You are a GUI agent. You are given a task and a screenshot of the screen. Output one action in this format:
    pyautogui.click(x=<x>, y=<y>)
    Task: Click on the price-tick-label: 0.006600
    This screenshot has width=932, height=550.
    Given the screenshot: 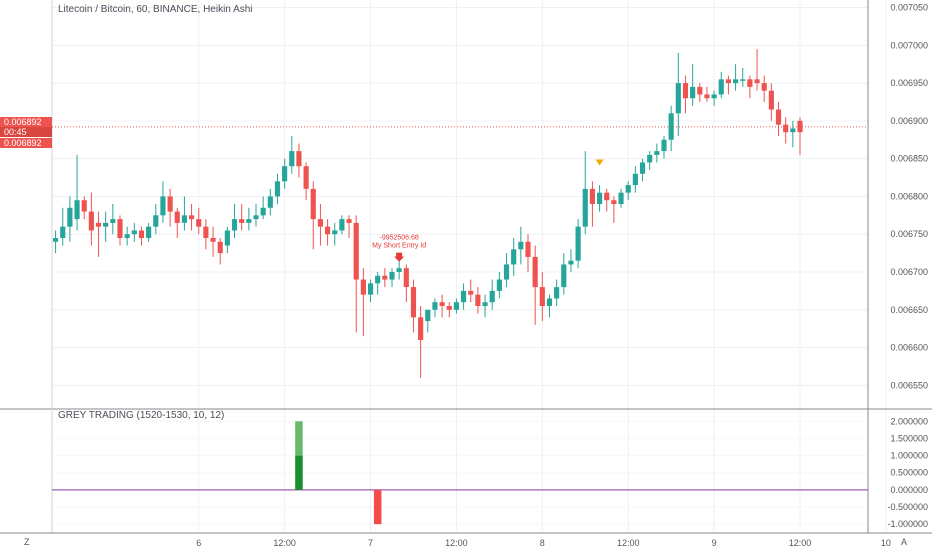 What is the action you would take?
    pyautogui.click(x=909, y=348)
    